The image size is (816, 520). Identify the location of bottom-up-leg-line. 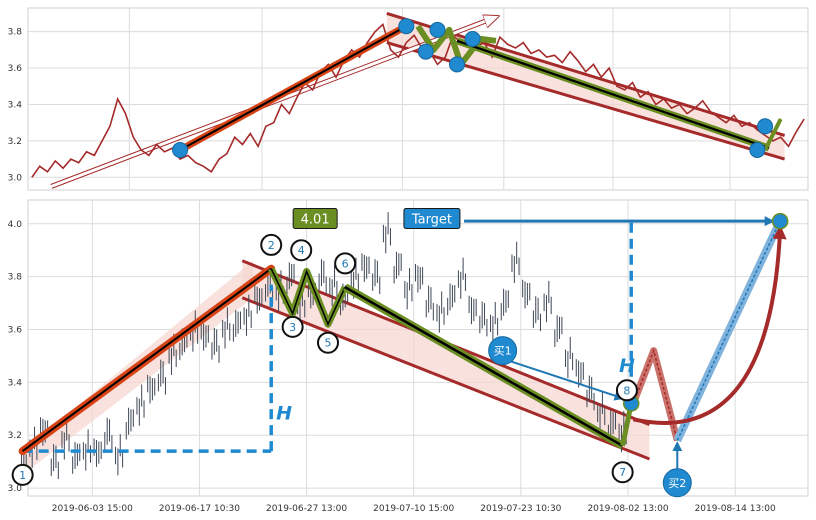
(147, 359).